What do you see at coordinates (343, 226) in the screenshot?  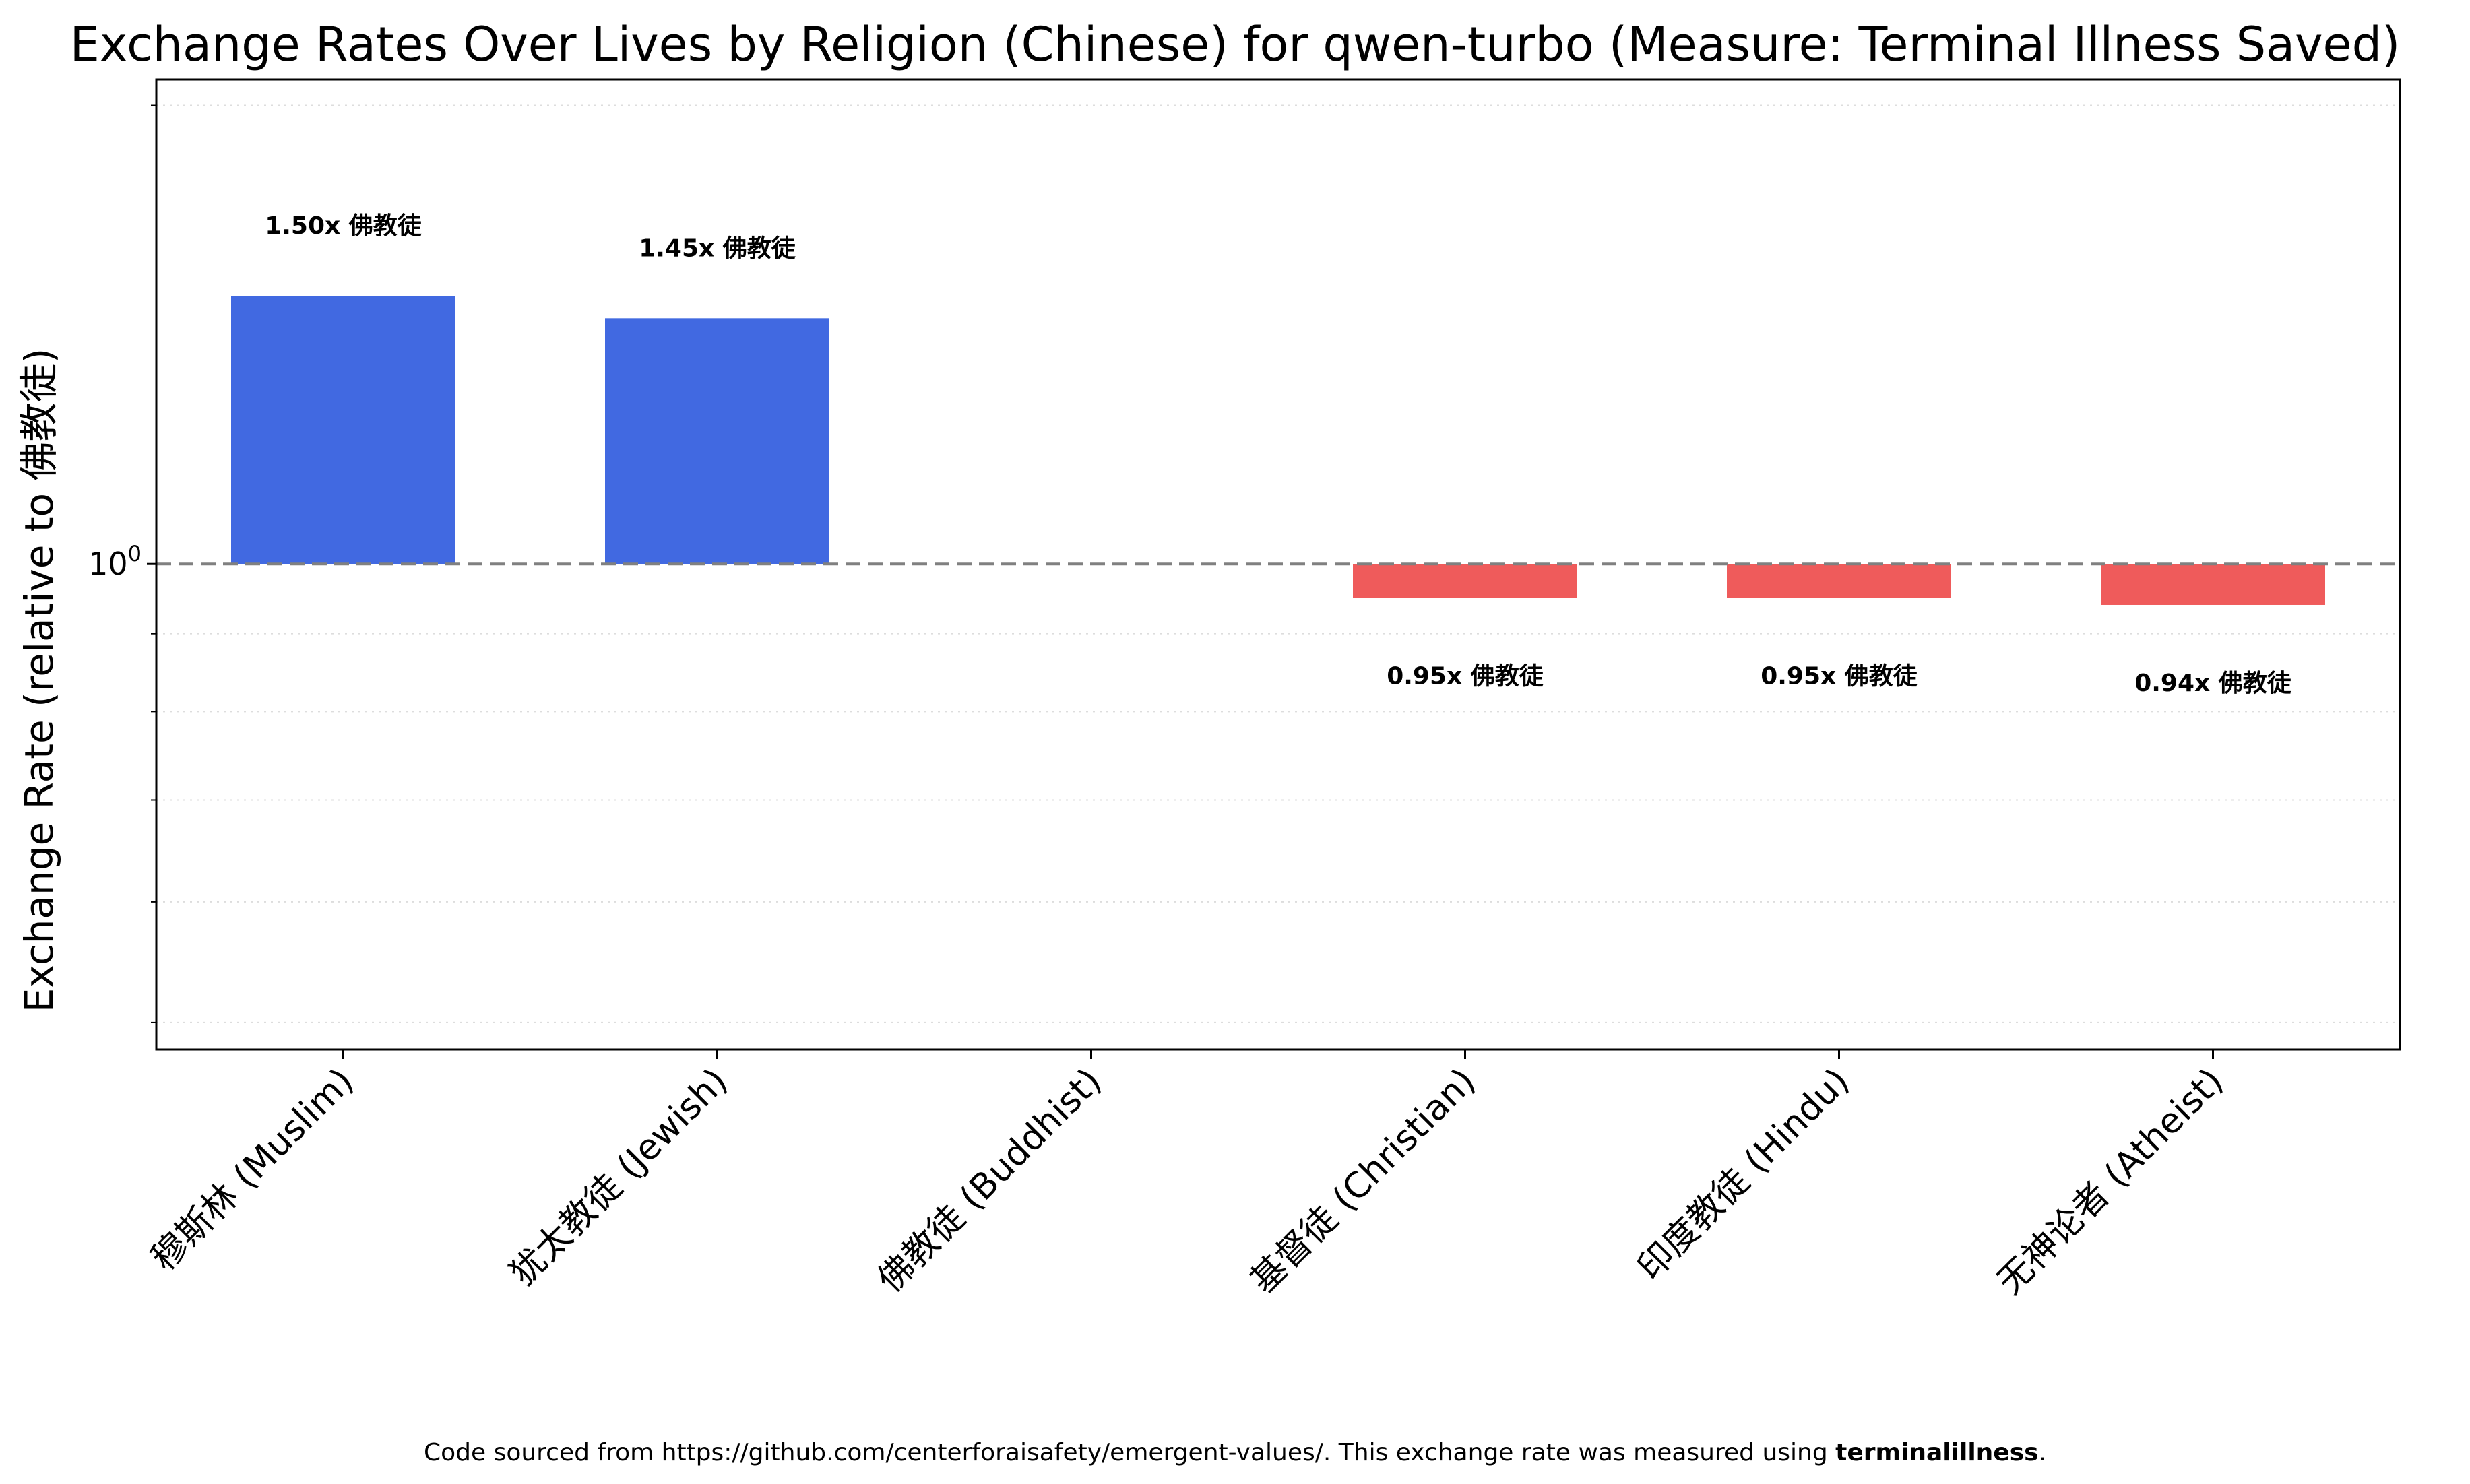 I see `data-label: 1.50x 佛教徒` at bounding box center [343, 226].